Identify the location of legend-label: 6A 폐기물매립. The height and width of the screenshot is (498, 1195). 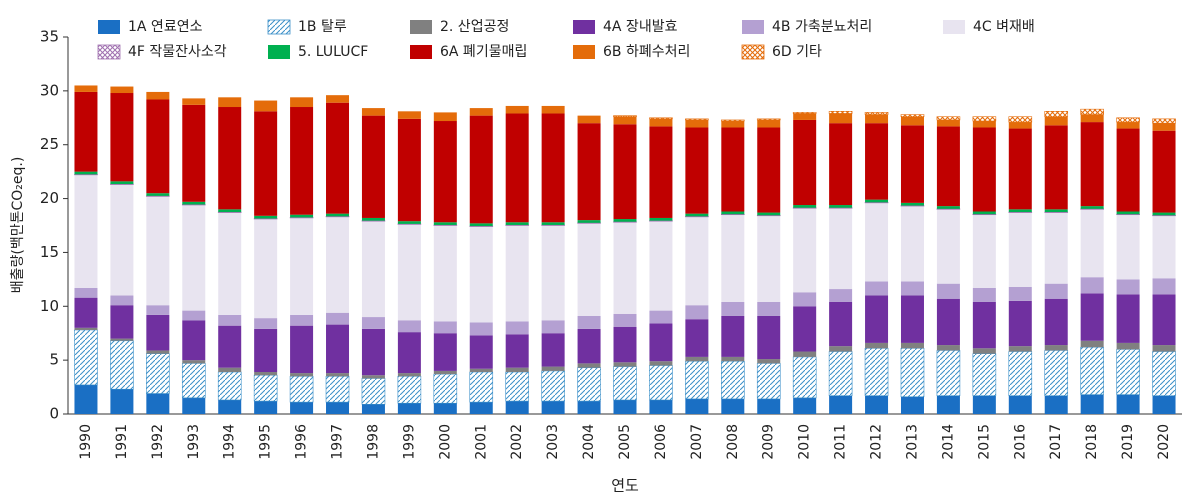
(483, 52).